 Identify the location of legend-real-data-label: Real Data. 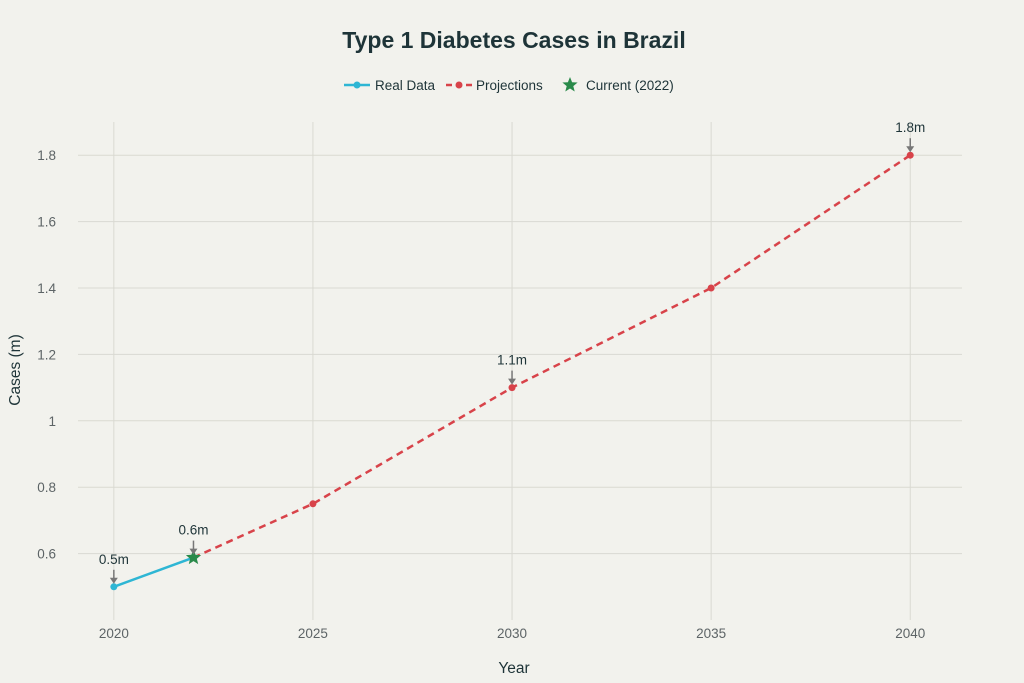
(405, 85).